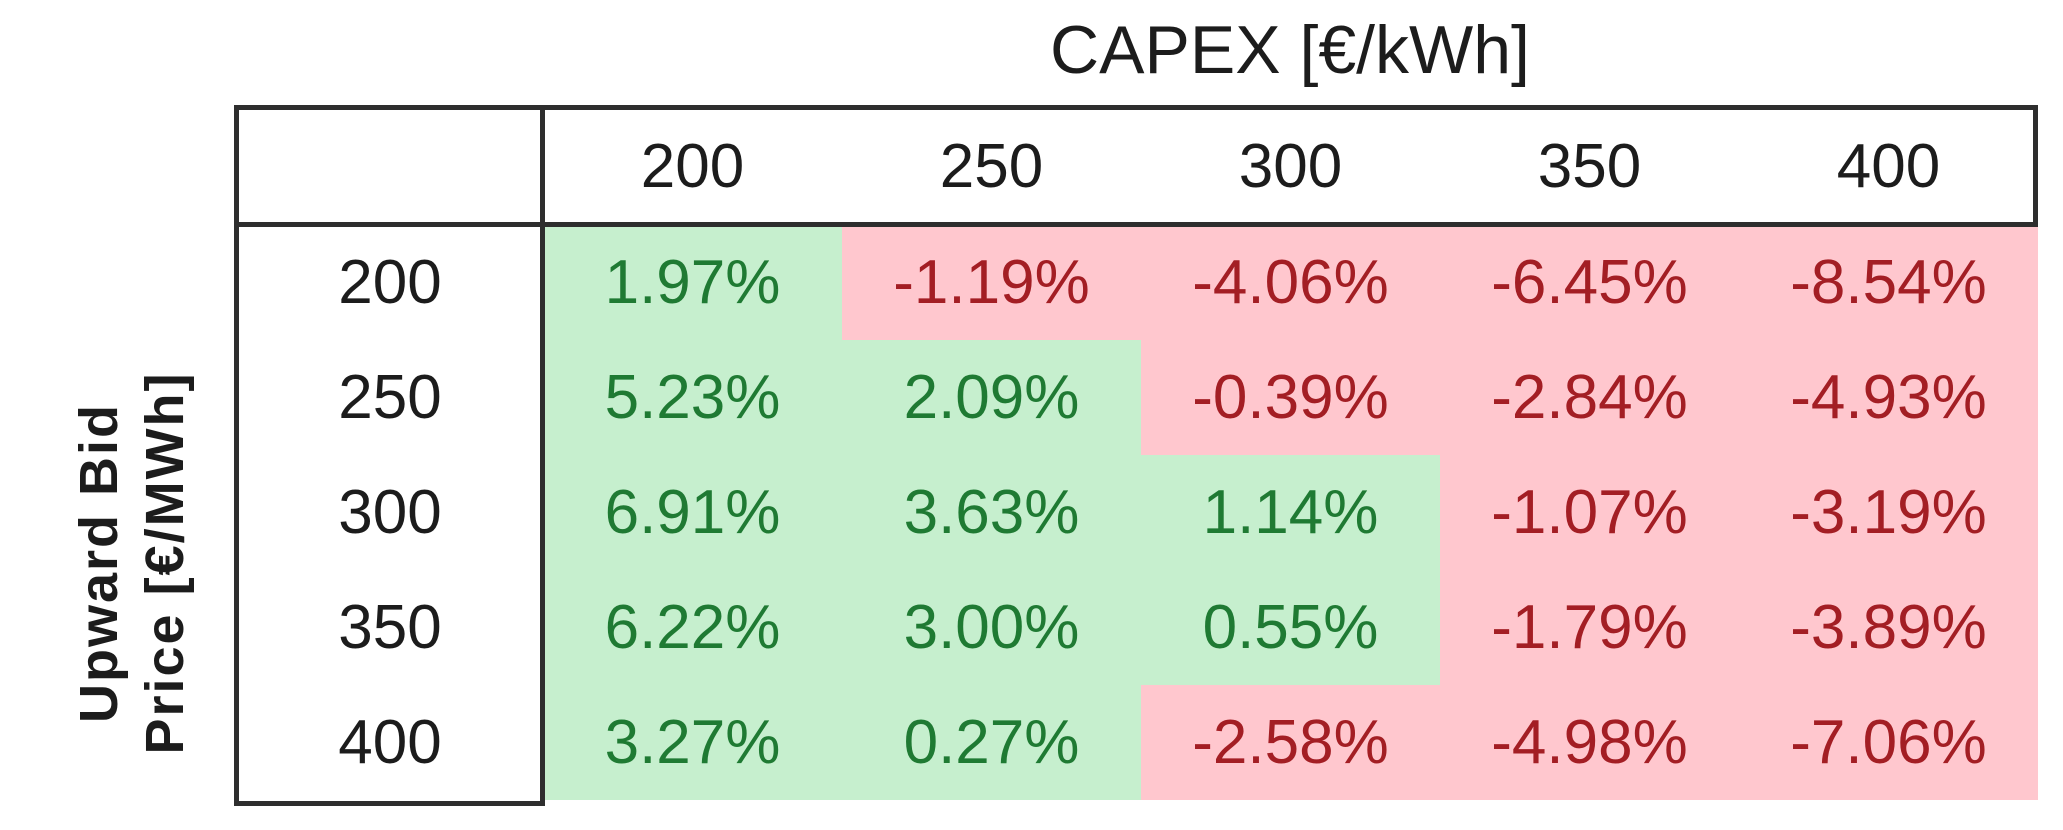 The image size is (2063, 830). I want to click on y-axis-label-line2: Price [€/MWh], so click(165, 563).